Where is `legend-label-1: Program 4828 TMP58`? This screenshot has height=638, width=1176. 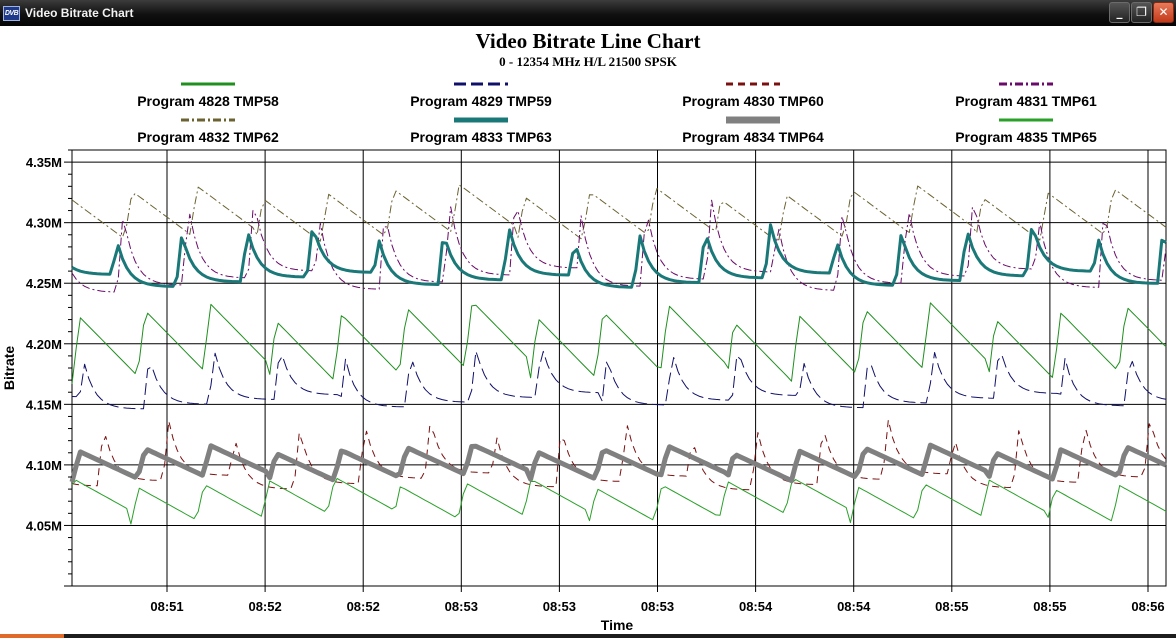 legend-label-1: Program 4828 TMP58 is located at coordinates (208, 101).